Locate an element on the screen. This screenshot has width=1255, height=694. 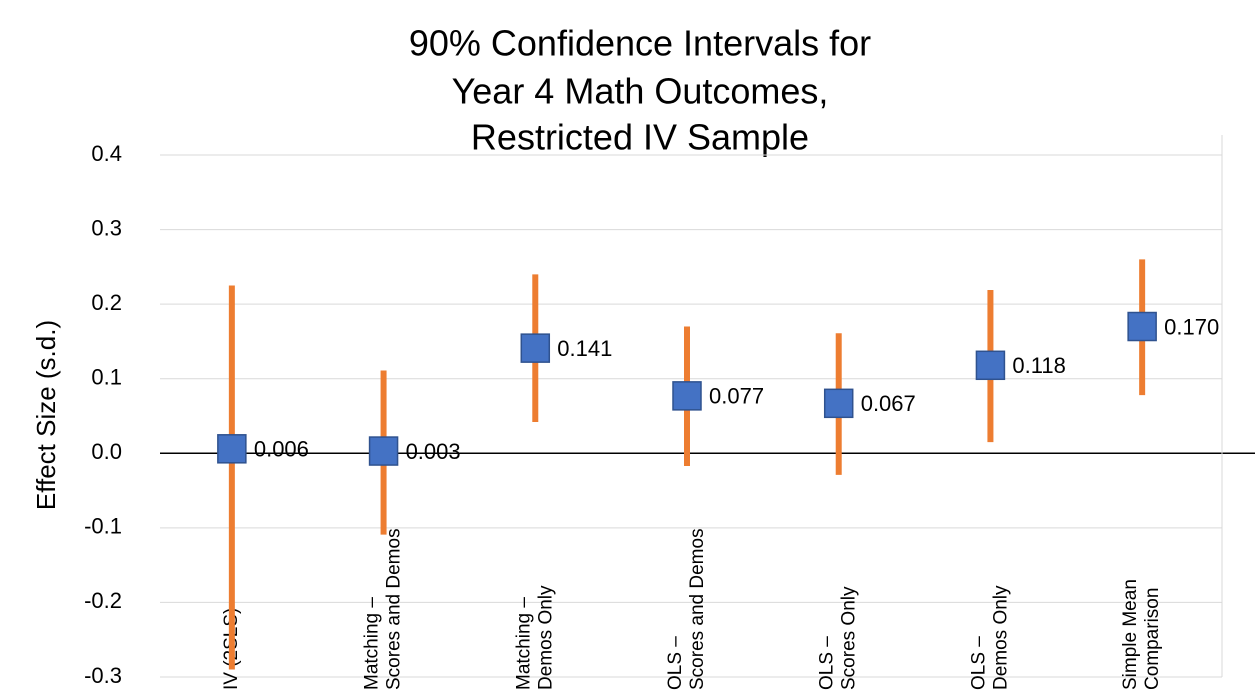
chart-title: 90% Confidence Intervals for is located at coordinates (640, 43).